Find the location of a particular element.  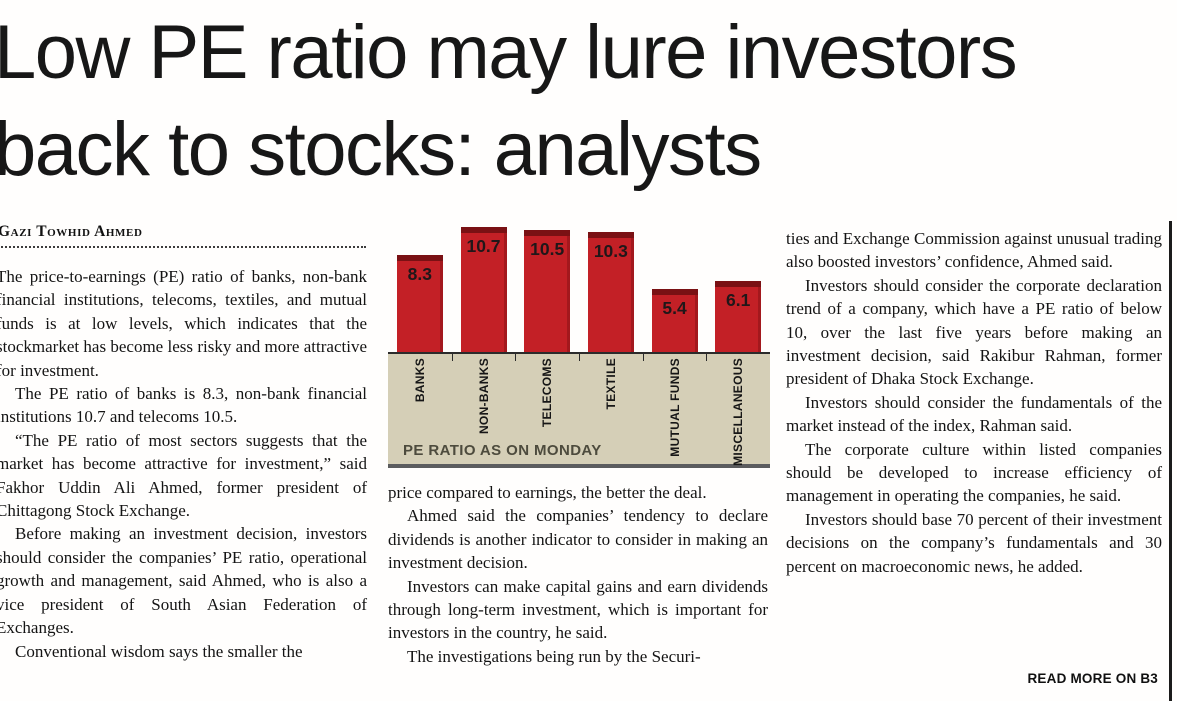

column-divider-rule is located at coordinates (1170, 461).